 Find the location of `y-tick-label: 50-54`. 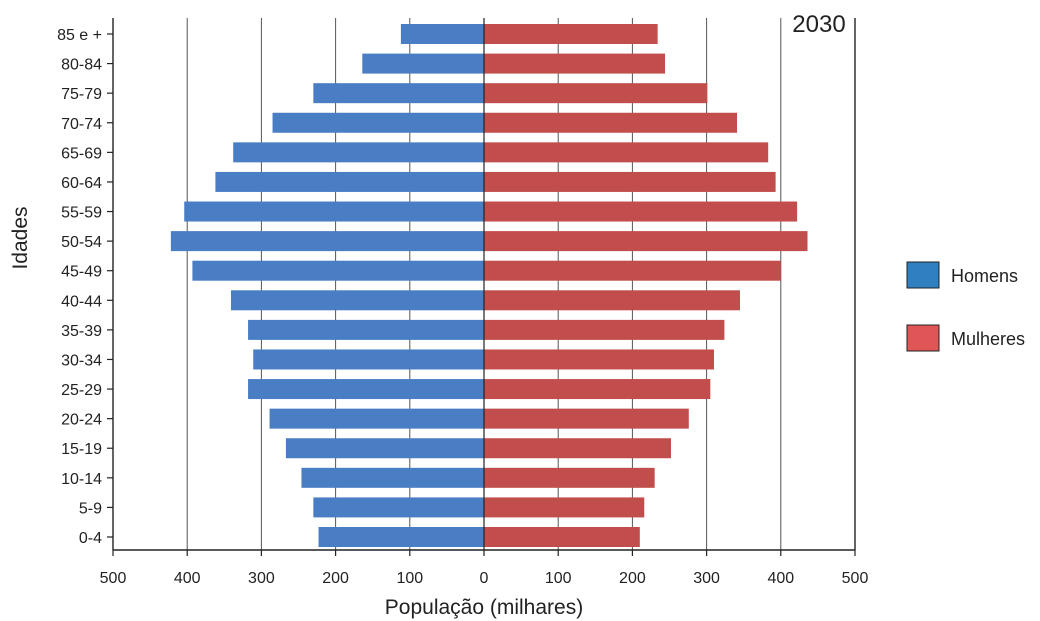

y-tick-label: 50-54 is located at coordinates (81, 242).